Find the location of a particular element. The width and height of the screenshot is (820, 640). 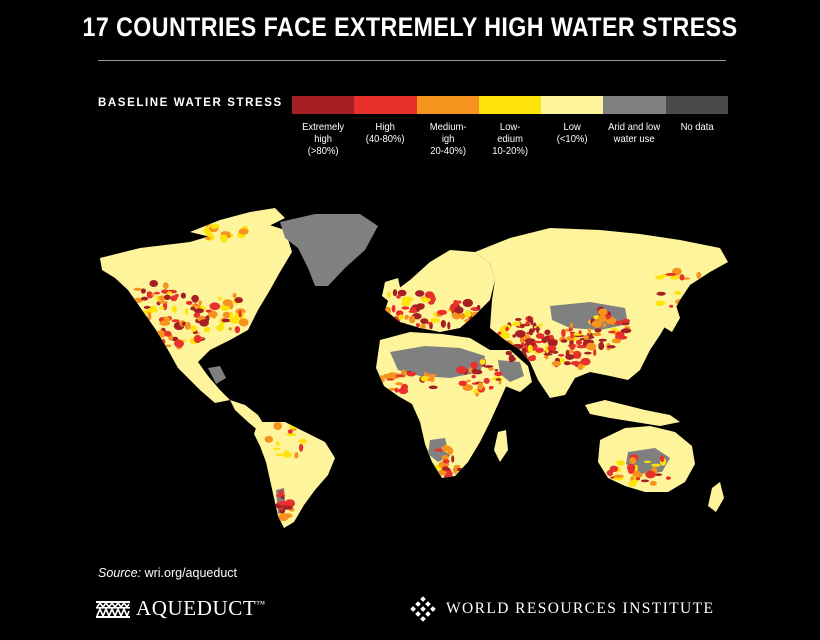

title-divider is located at coordinates (412, 60).